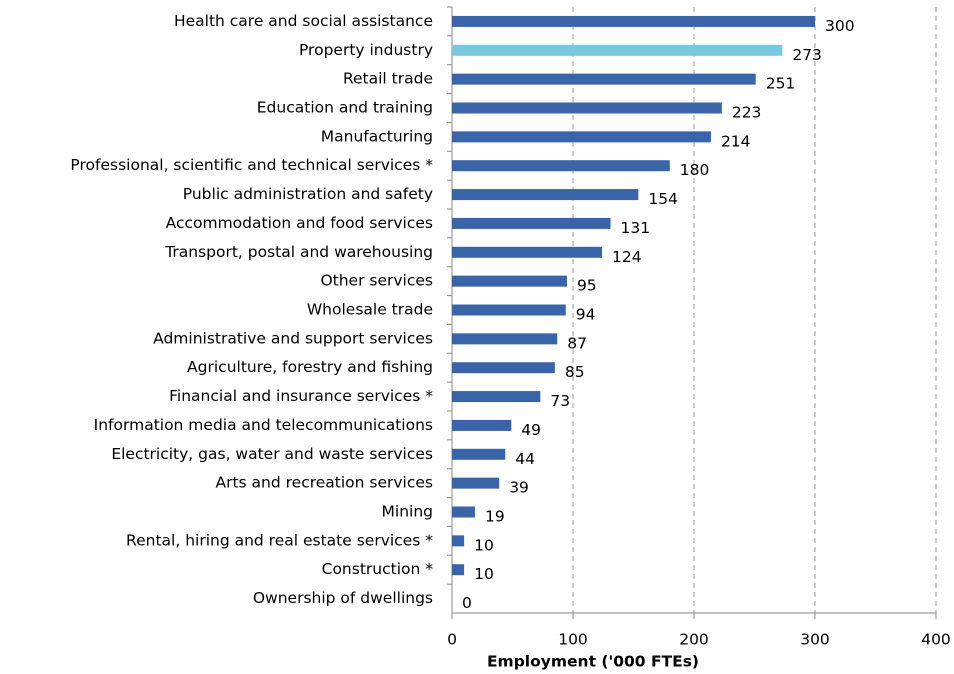 This screenshot has width=954, height=674. Describe the element at coordinates (840, 26) in the screenshot. I see `value-label: 300` at that location.